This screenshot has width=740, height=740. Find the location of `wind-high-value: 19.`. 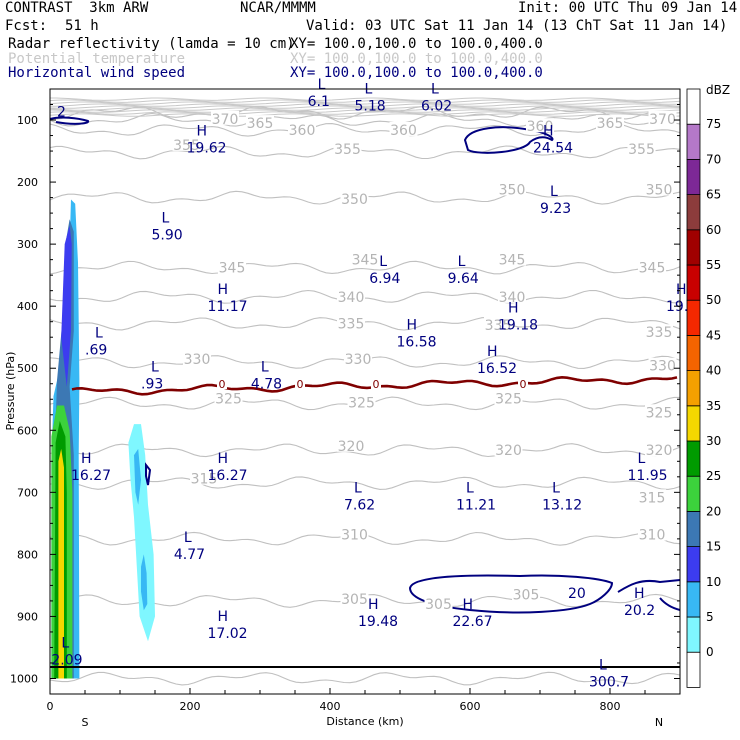

wind-high-value: 19. is located at coordinates (677, 307).